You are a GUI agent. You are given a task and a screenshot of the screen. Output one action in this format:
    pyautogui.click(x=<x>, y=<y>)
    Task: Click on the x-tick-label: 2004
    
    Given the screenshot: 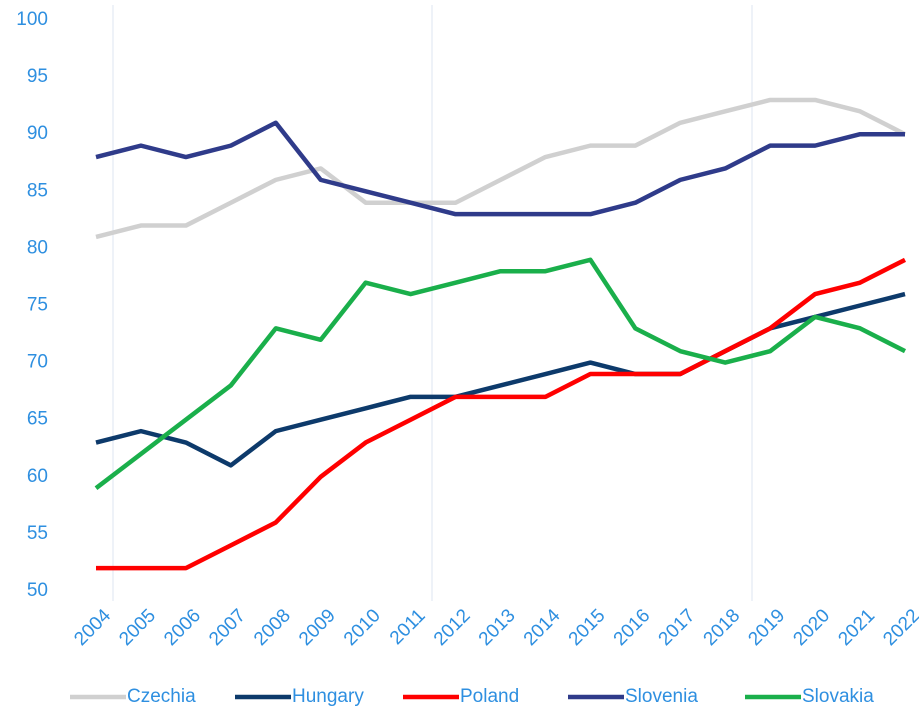 What is the action you would take?
    pyautogui.click(x=92, y=627)
    